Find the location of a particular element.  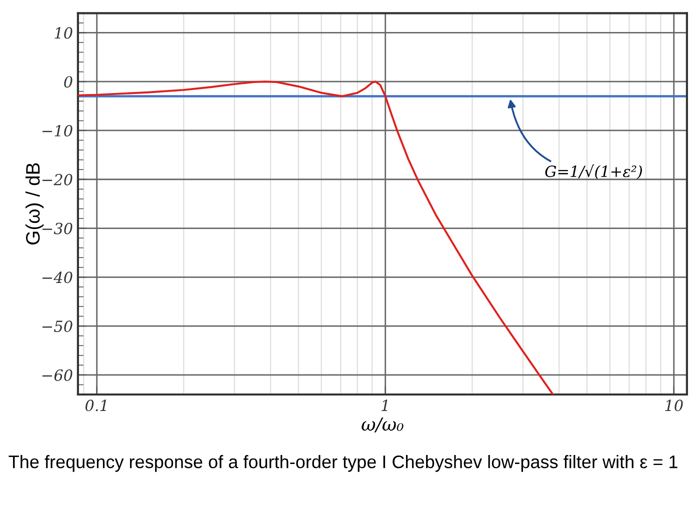

y-tick-label: −60 is located at coordinates (57, 375).